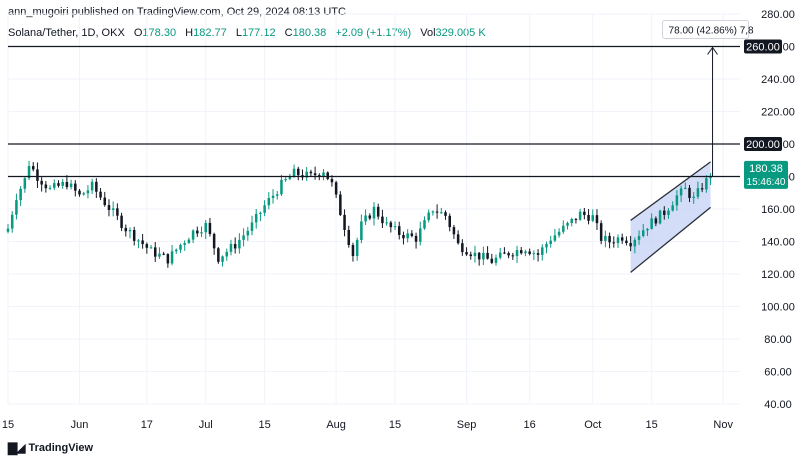  Describe the element at coordinates (766, 169) in the screenshot. I see `current-price-text: 180.38` at that location.